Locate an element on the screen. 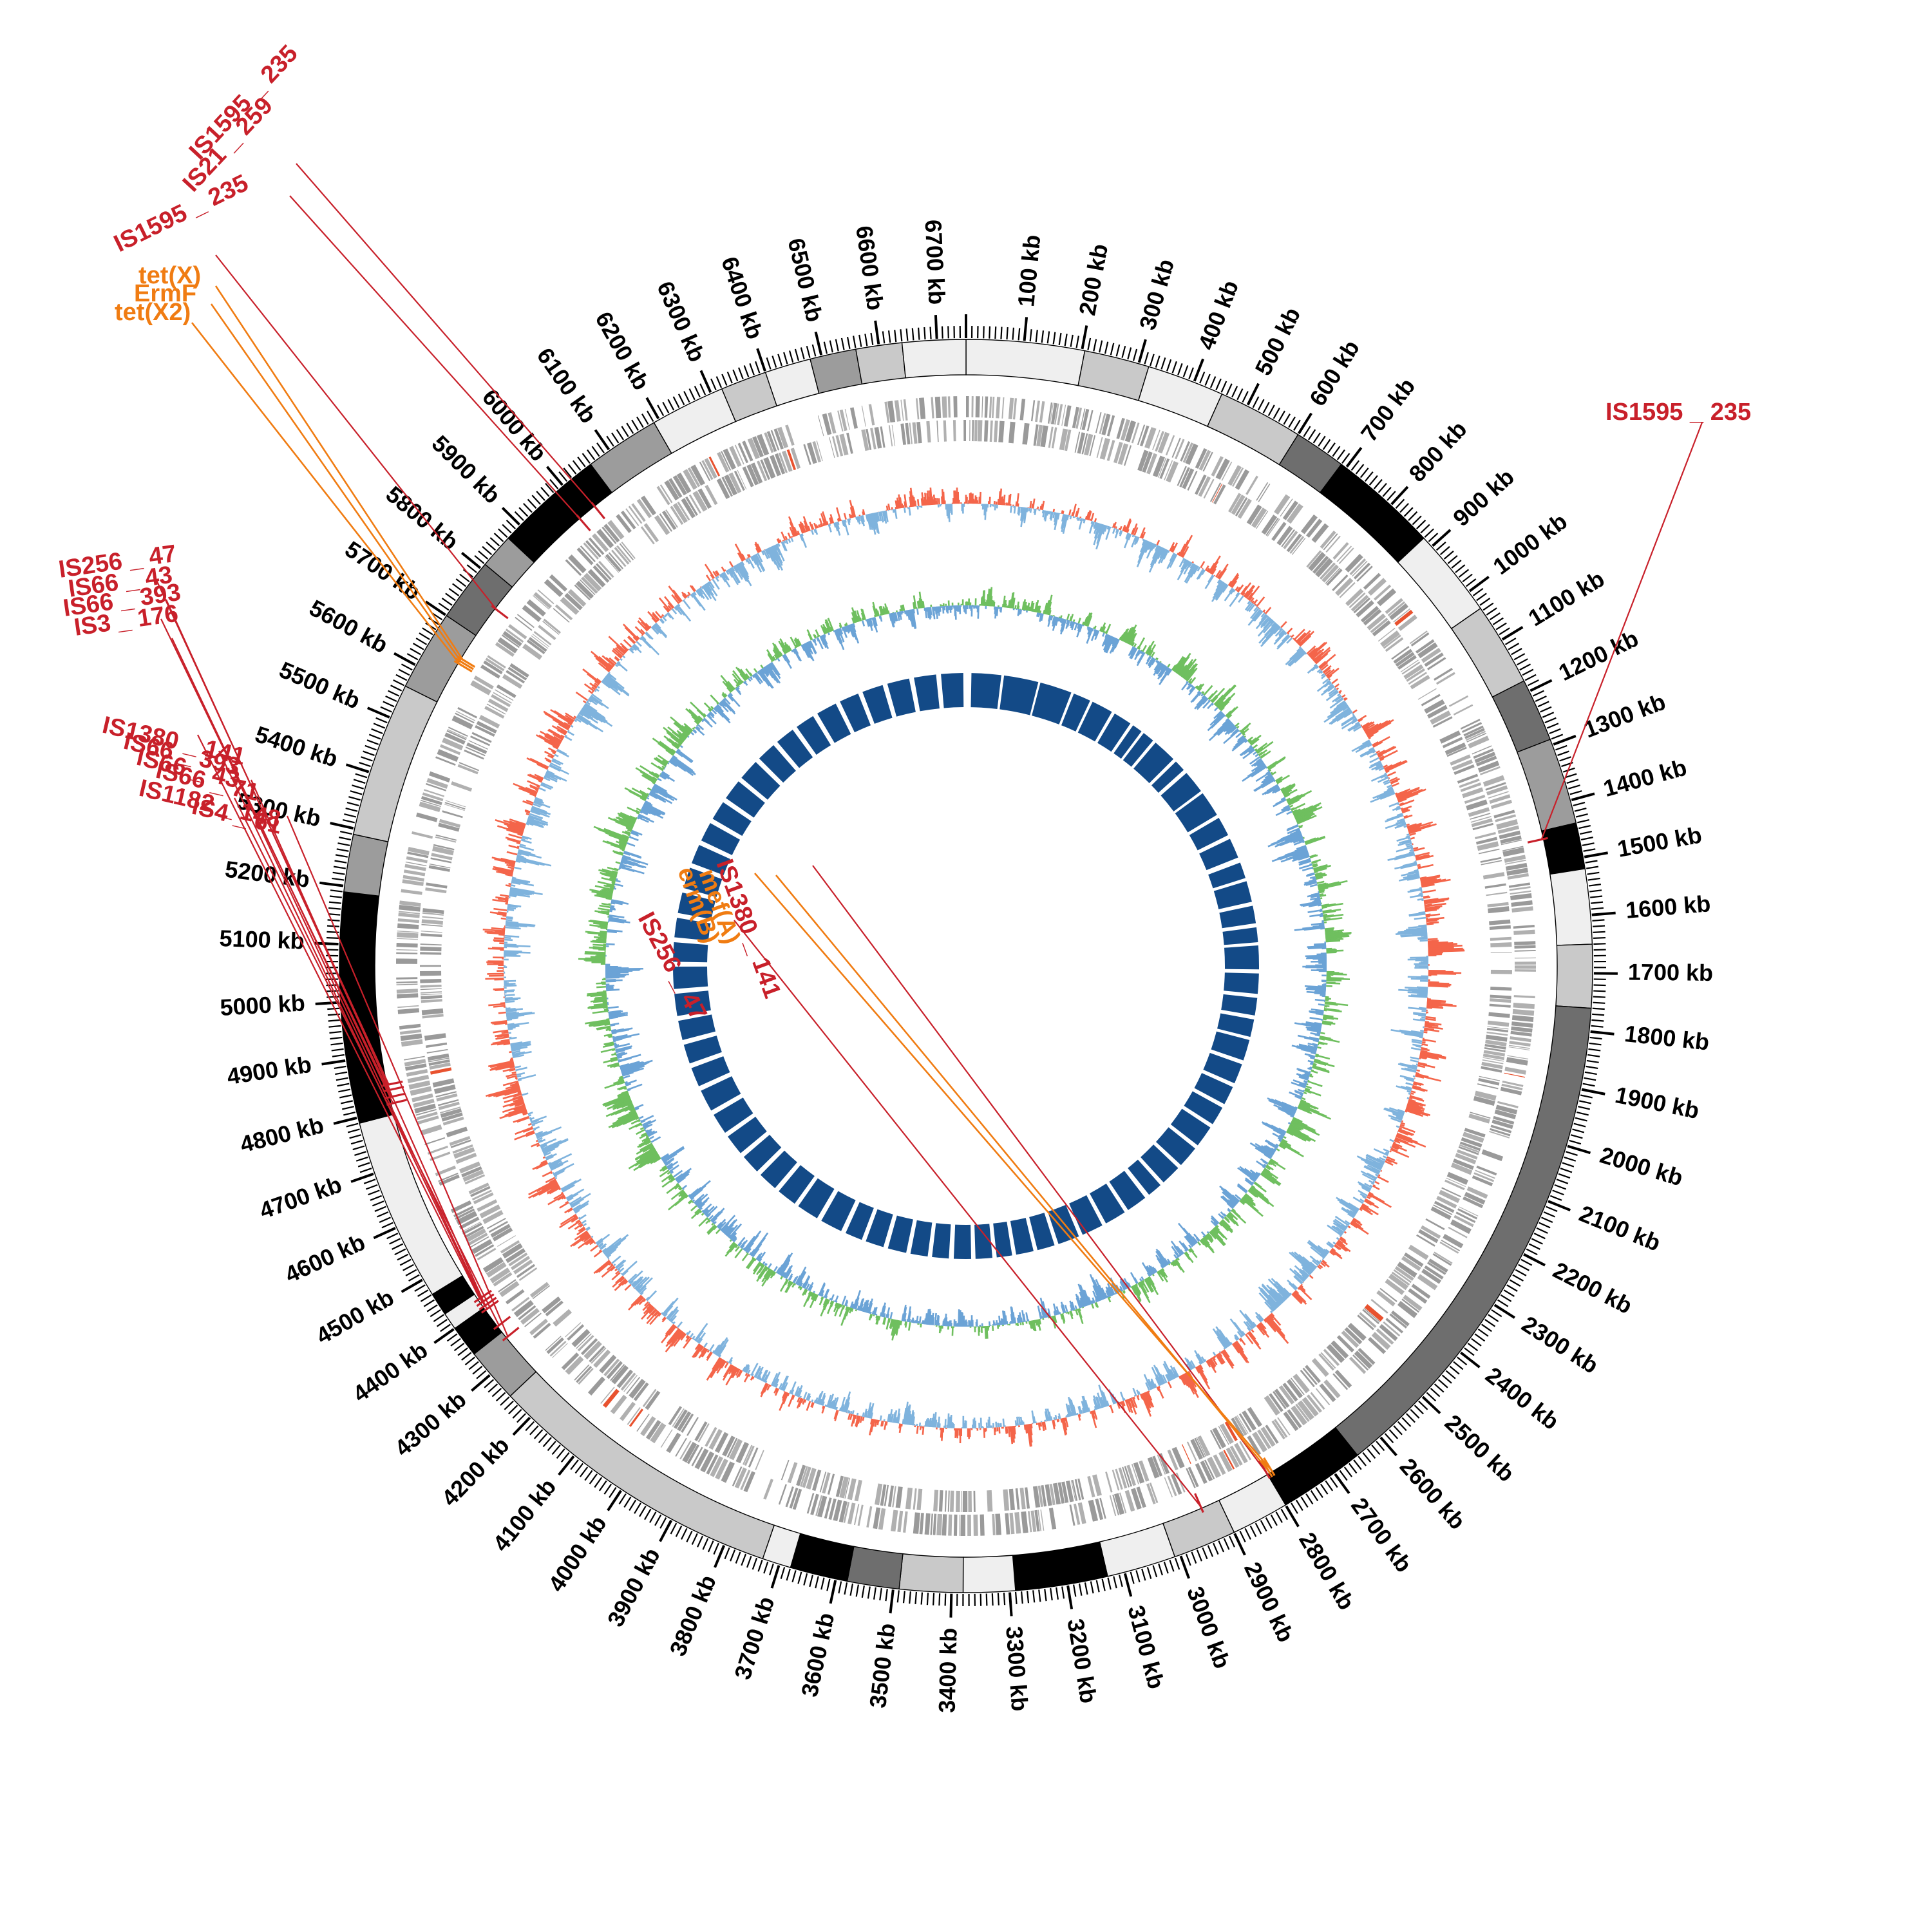 The width and height of the screenshot is (1932, 1932). axis-tick-label: 2500 kb is located at coordinates (1480, 1448).